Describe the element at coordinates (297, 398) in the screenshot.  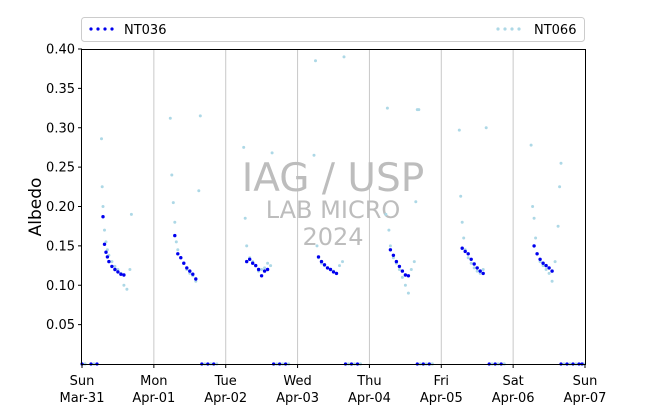
I see `x-tick-label-date: Apr-03` at that location.